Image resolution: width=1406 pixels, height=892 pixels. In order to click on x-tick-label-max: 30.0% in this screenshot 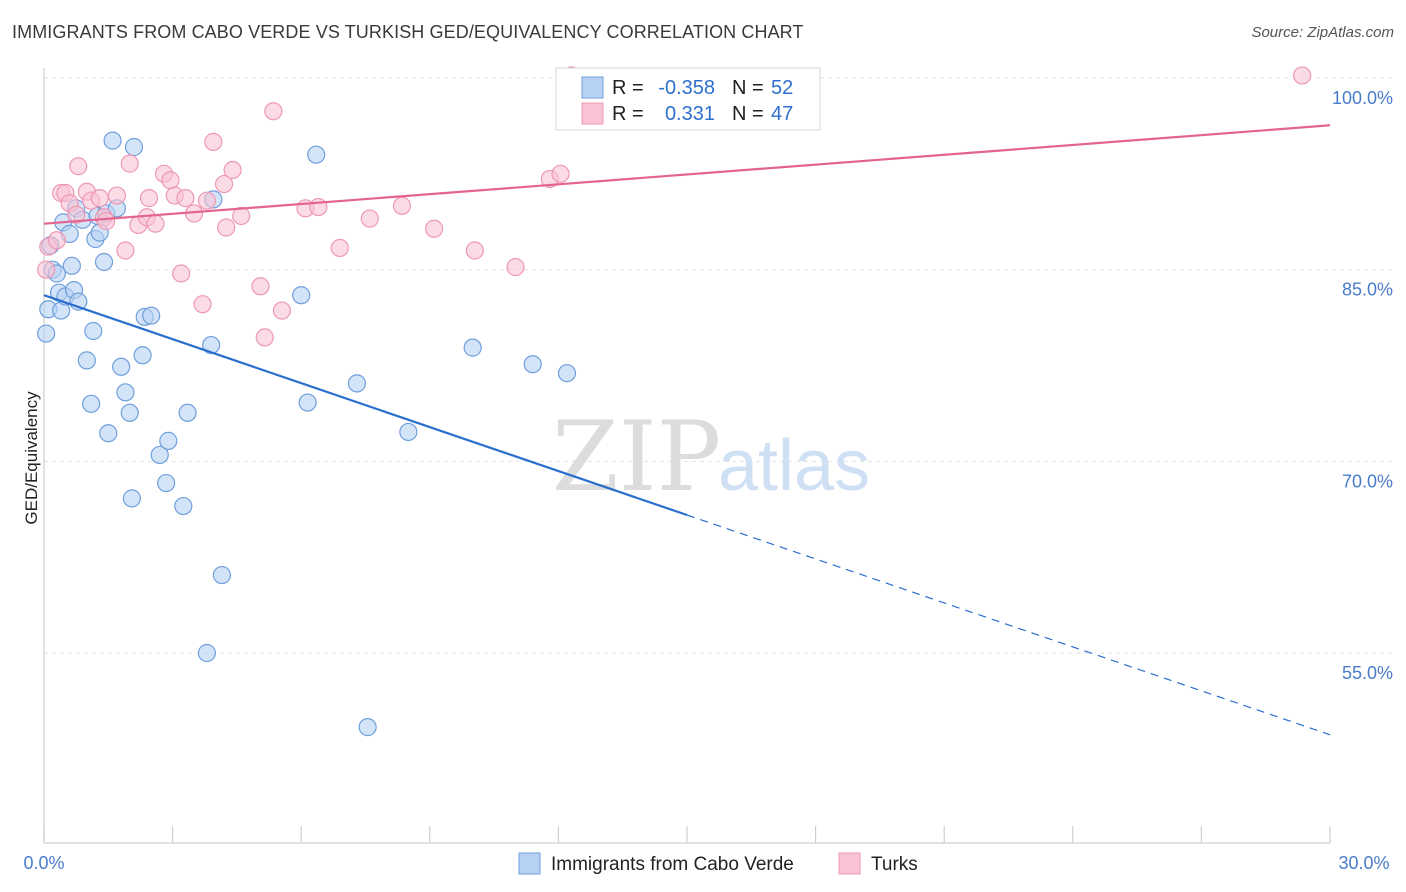, I will do `click(1363, 863)`.